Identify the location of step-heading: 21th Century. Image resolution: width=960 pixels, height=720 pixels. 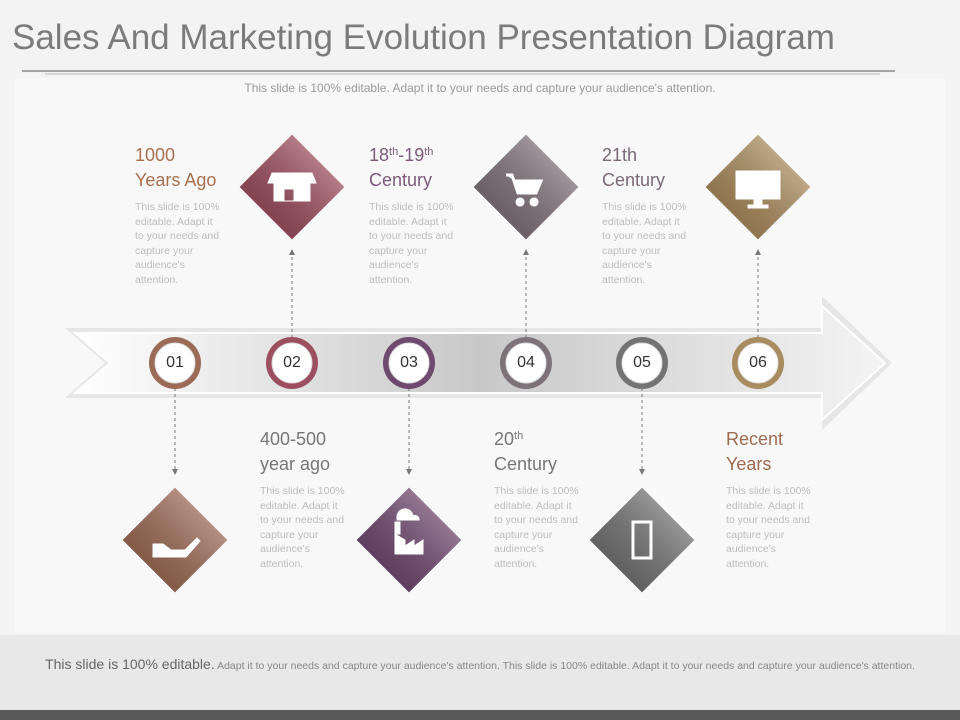
(633, 168).